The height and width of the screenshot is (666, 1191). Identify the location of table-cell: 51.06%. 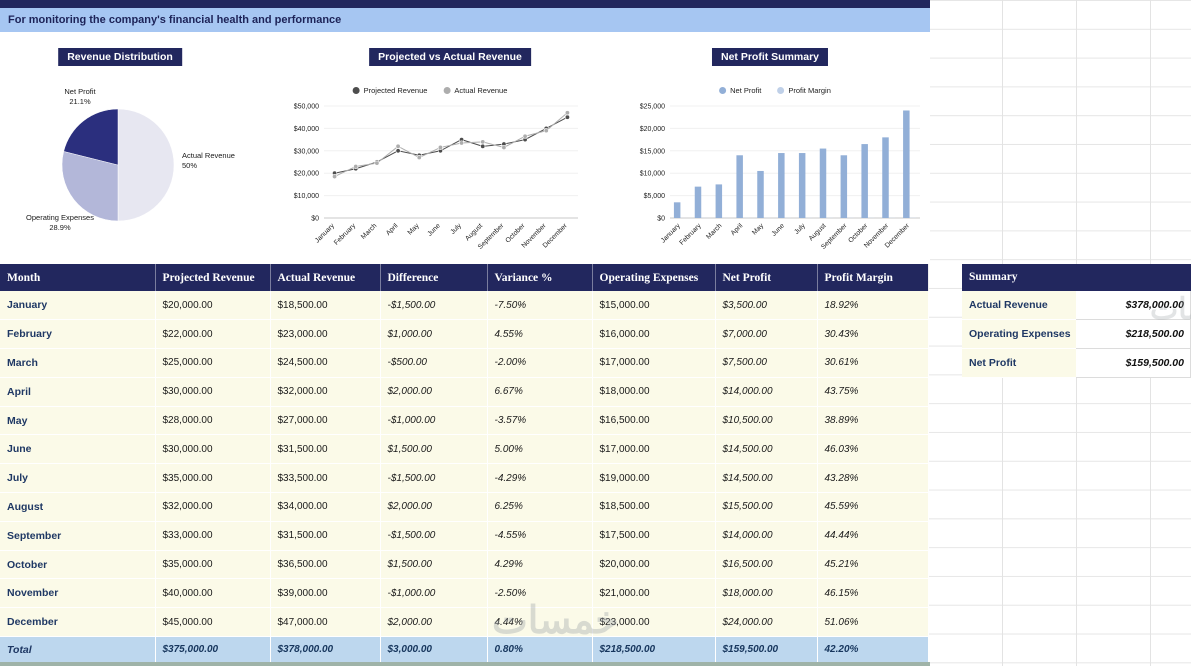
(873, 622).